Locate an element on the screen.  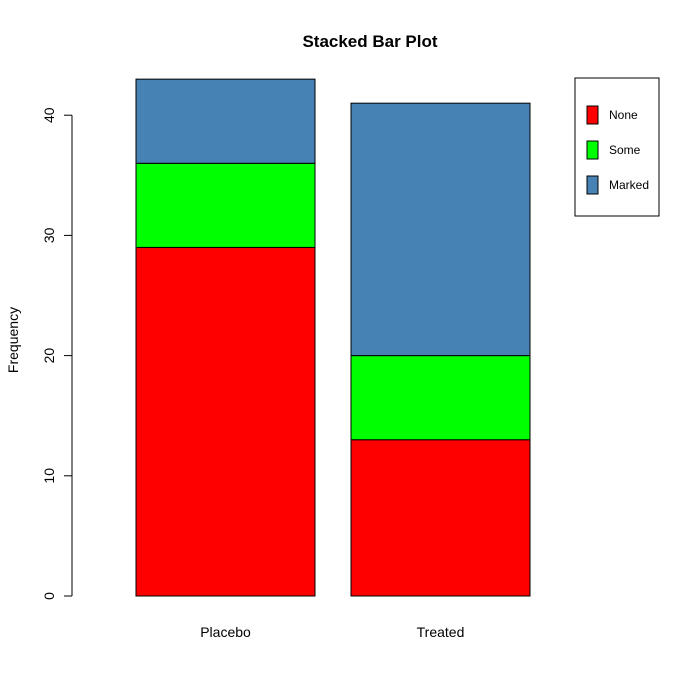
legend-label-some: Some is located at coordinates (625, 150).